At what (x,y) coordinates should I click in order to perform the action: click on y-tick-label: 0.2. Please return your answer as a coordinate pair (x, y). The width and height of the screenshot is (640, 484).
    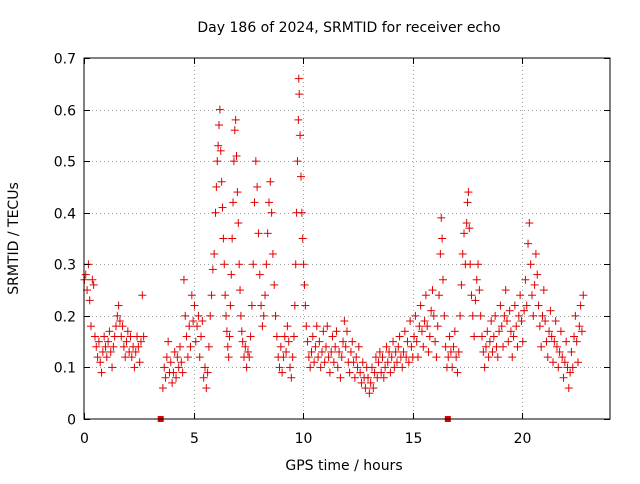
    Looking at the image, I should click on (65, 318).